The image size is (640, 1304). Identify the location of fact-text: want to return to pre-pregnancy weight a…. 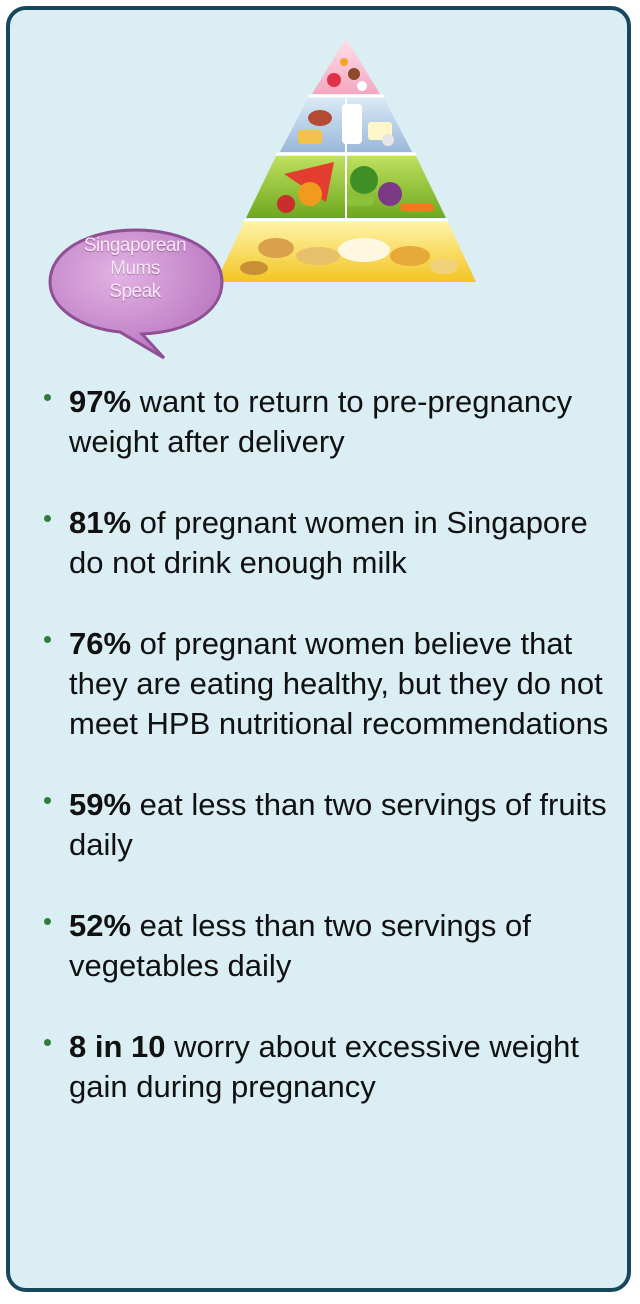
(321, 421).